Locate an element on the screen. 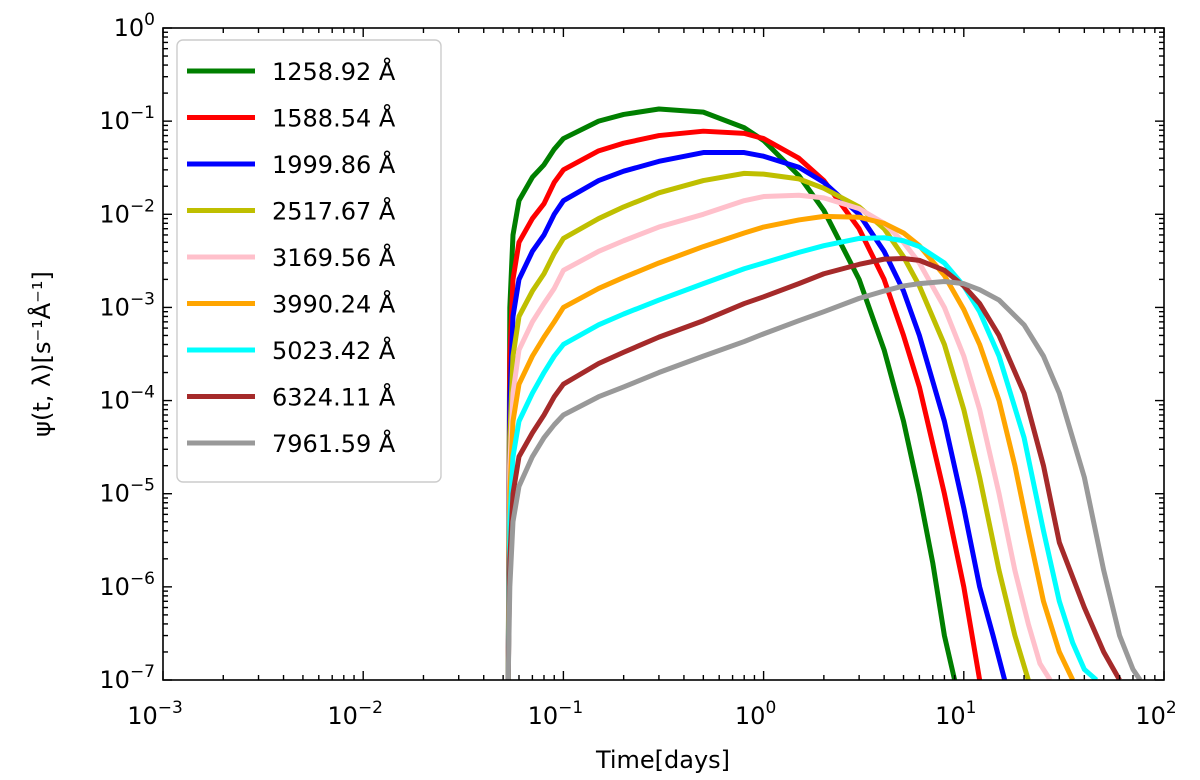  legend-label: 7961.59 Å is located at coordinates (334, 443).